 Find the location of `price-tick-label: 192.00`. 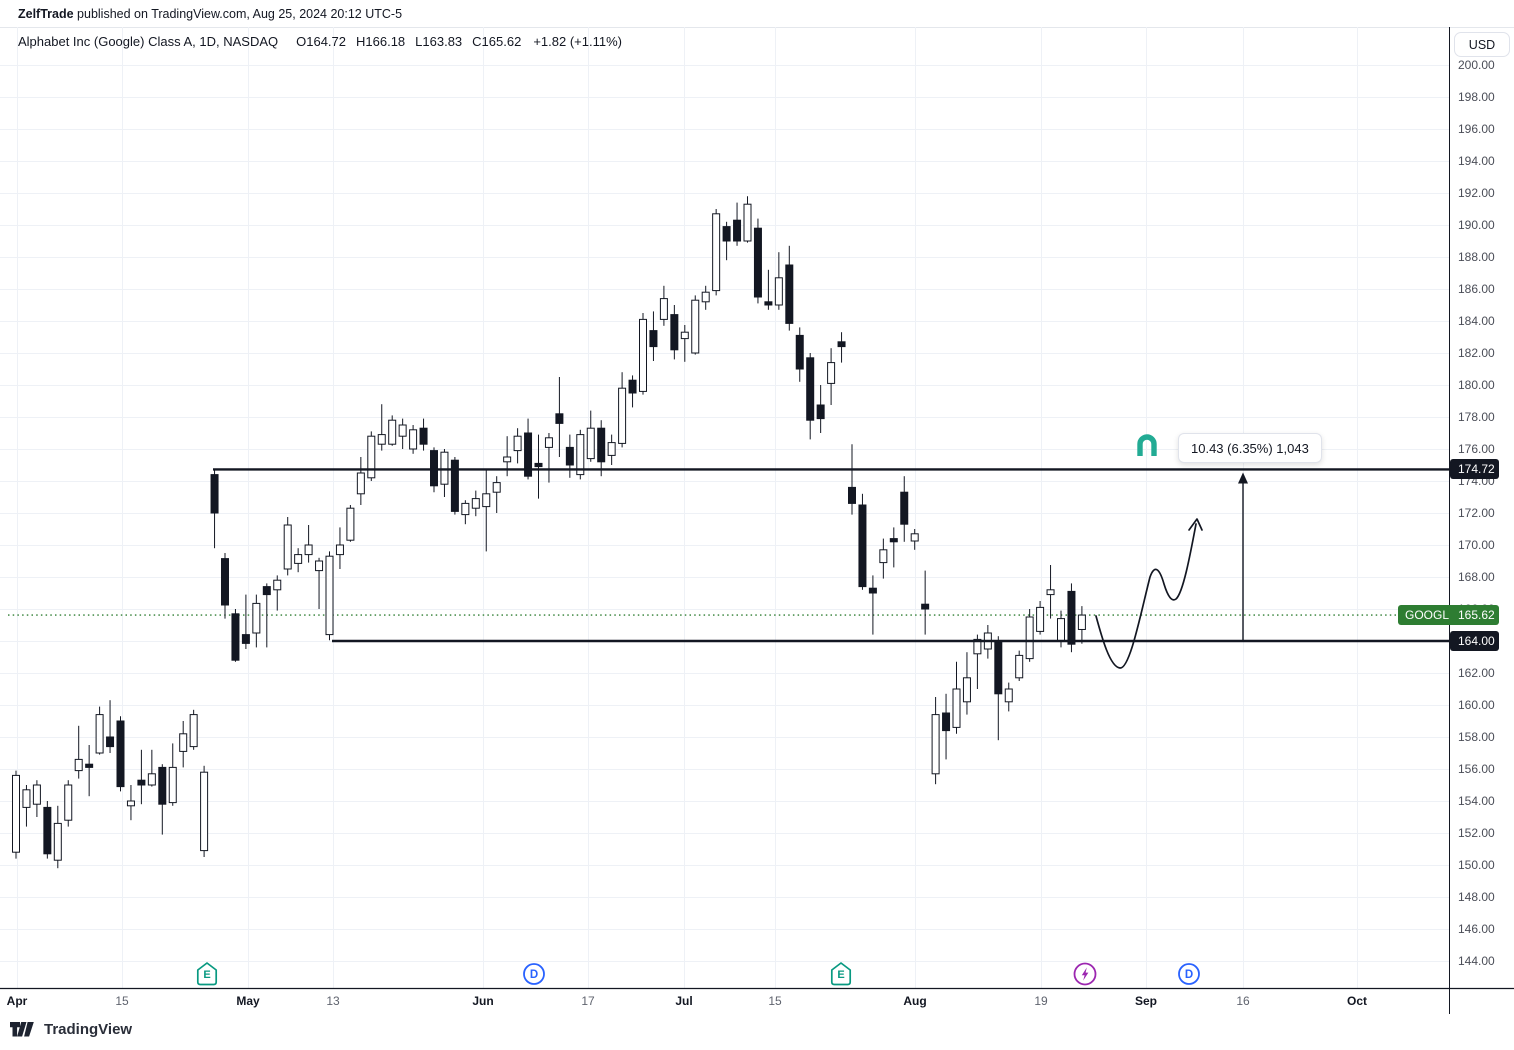

price-tick-label: 192.00 is located at coordinates (1476, 193).